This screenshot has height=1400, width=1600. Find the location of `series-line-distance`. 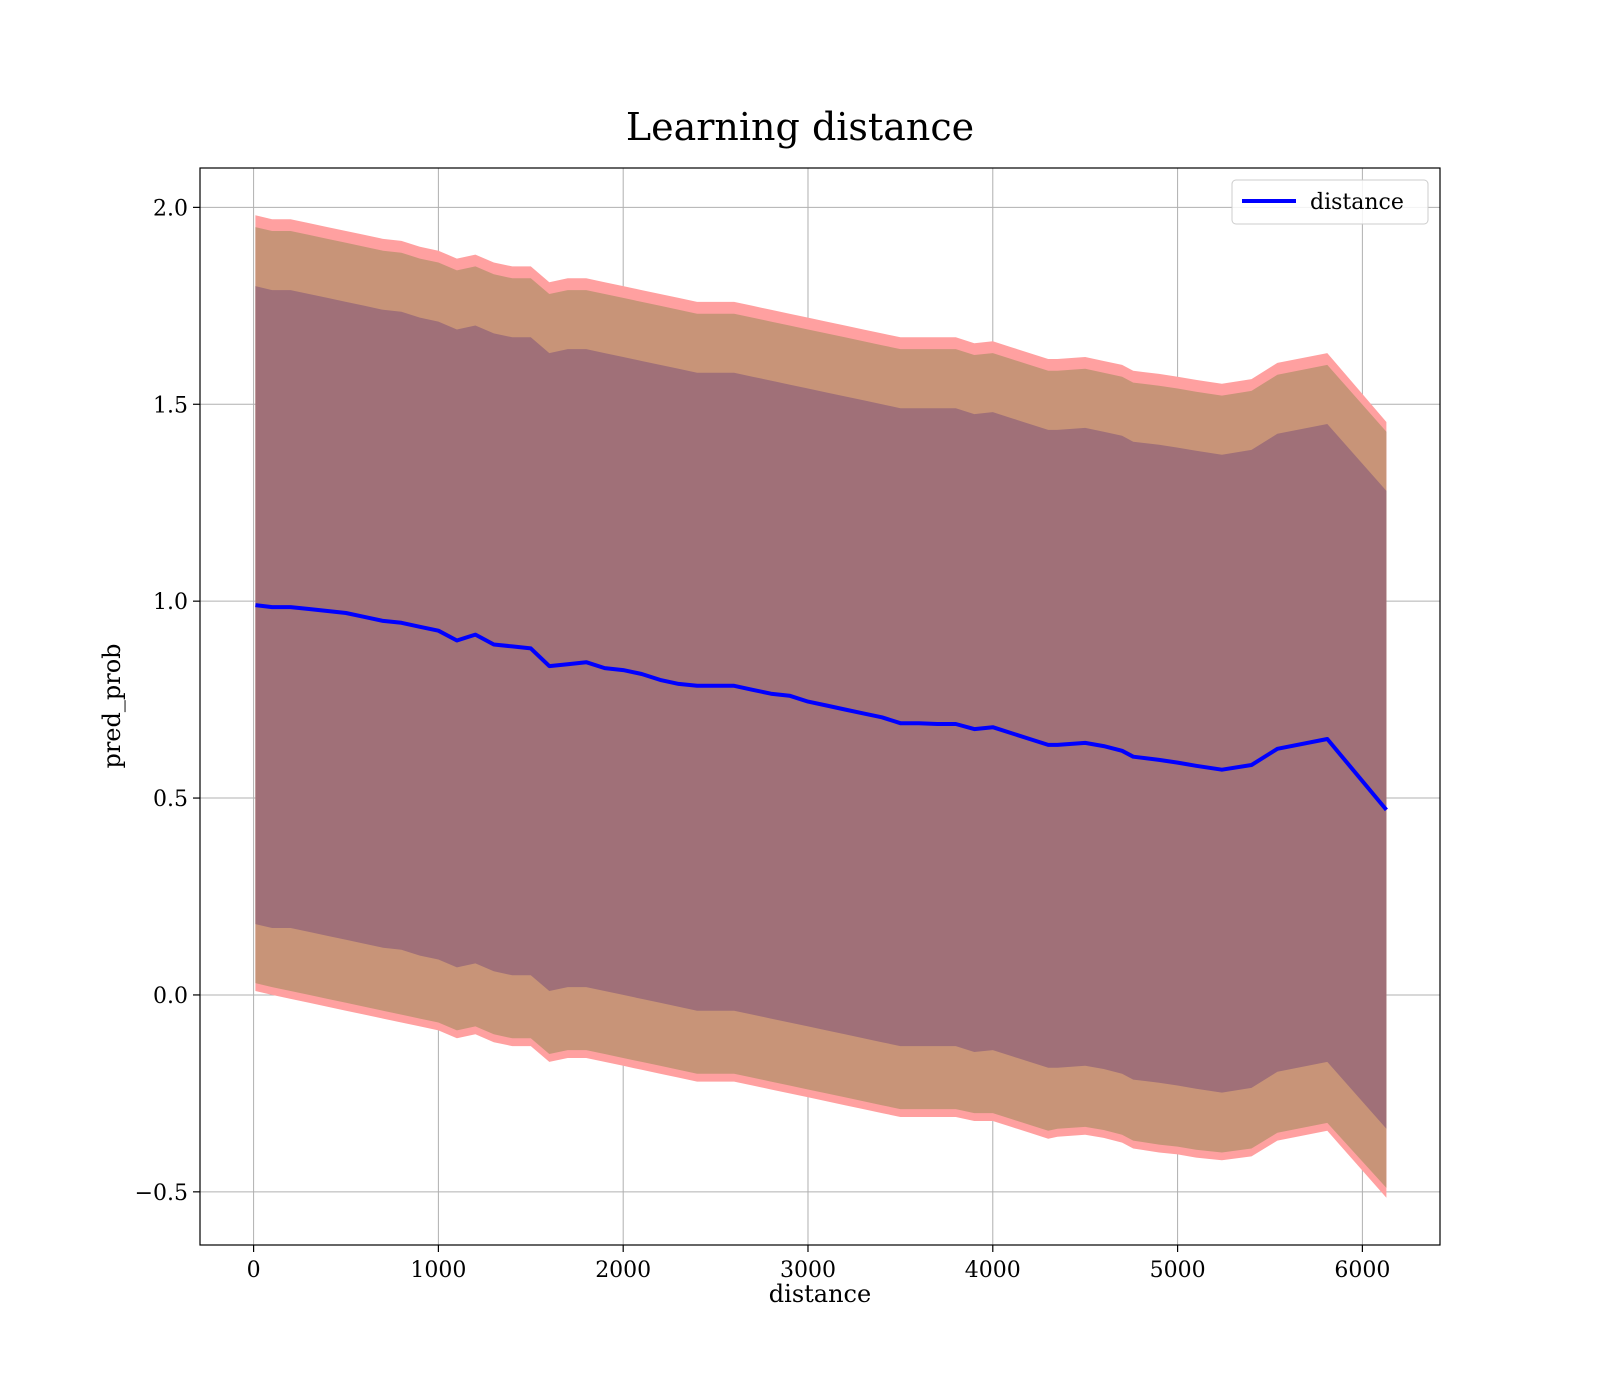

series-line-distance is located at coordinates (821, 707).